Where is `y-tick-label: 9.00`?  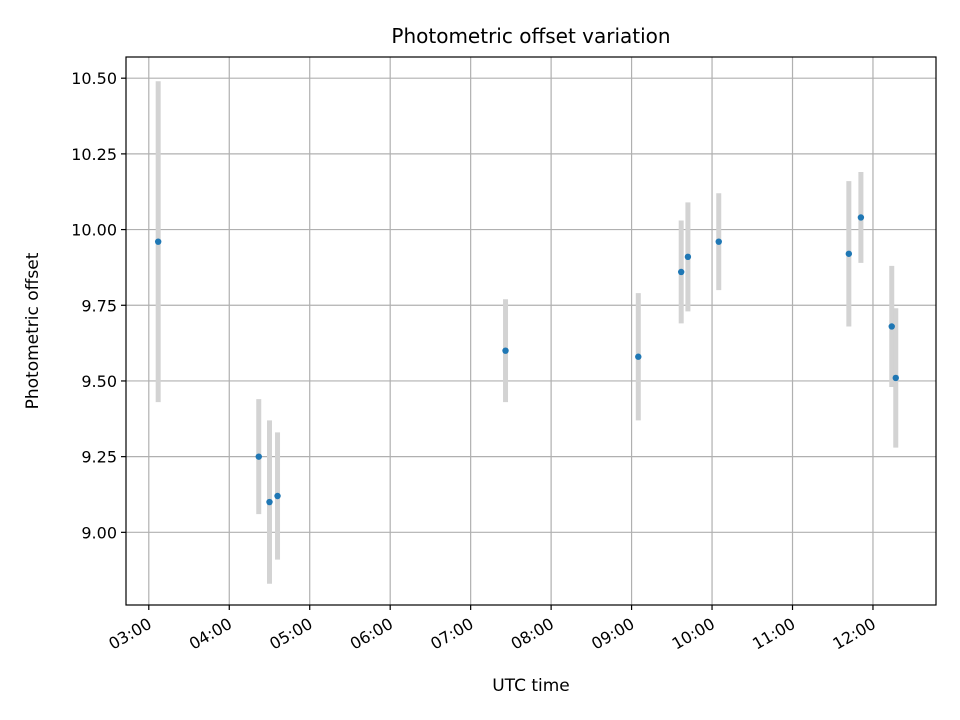 y-tick-label: 9.00 is located at coordinates (99, 532).